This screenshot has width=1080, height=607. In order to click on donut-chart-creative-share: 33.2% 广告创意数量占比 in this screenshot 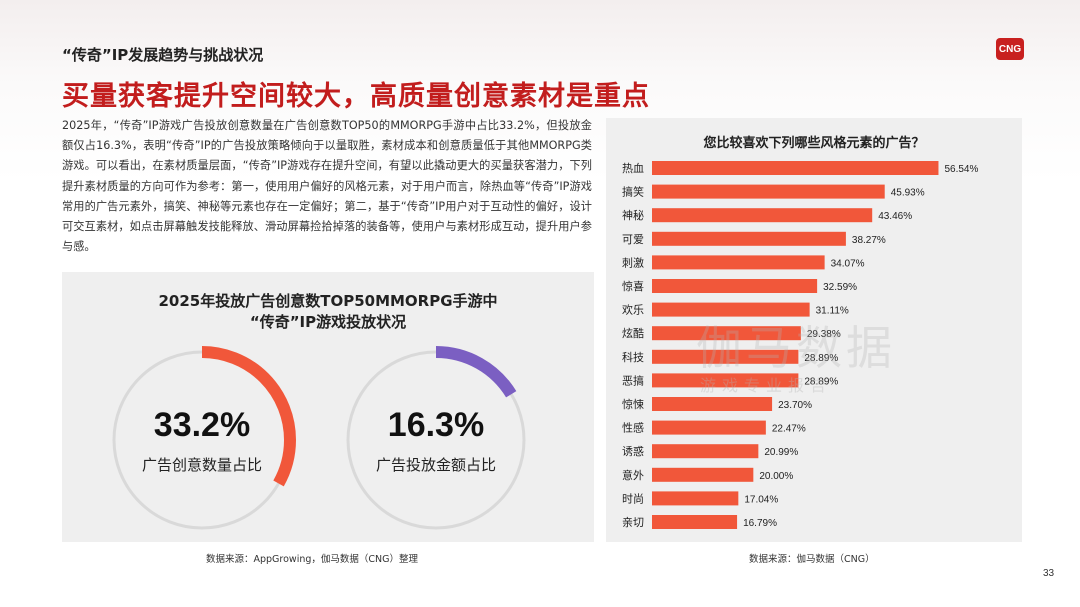, I will do `click(202, 440)`.